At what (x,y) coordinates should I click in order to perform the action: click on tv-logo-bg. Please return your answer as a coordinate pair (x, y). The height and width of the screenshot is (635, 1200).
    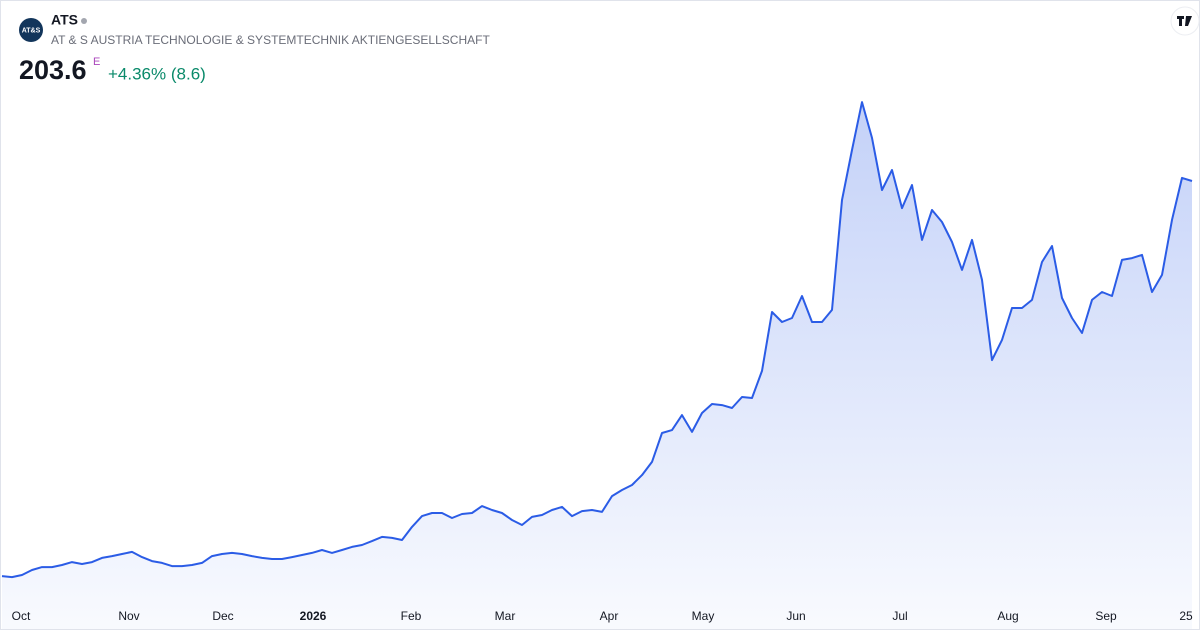
    Looking at the image, I should click on (1185, 21).